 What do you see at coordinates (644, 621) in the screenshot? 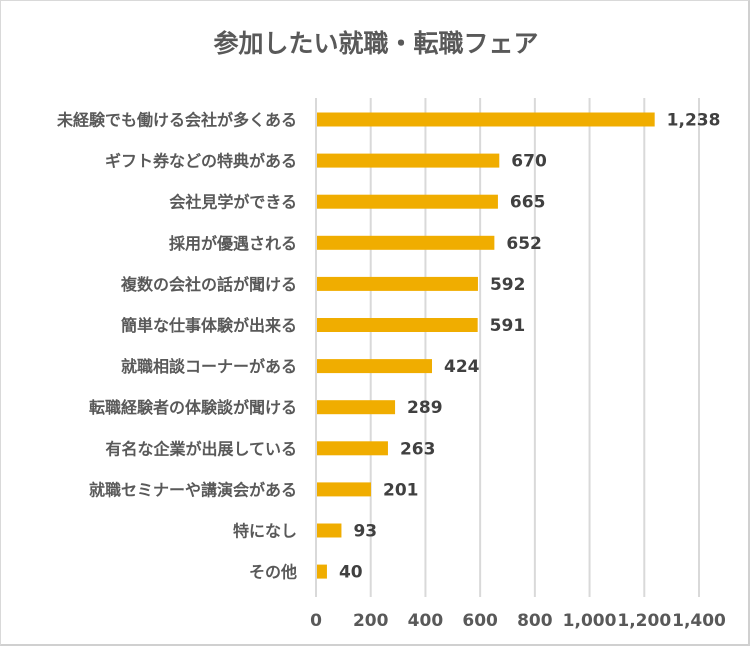
I see `x-tick-label: 1,200` at bounding box center [644, 621].